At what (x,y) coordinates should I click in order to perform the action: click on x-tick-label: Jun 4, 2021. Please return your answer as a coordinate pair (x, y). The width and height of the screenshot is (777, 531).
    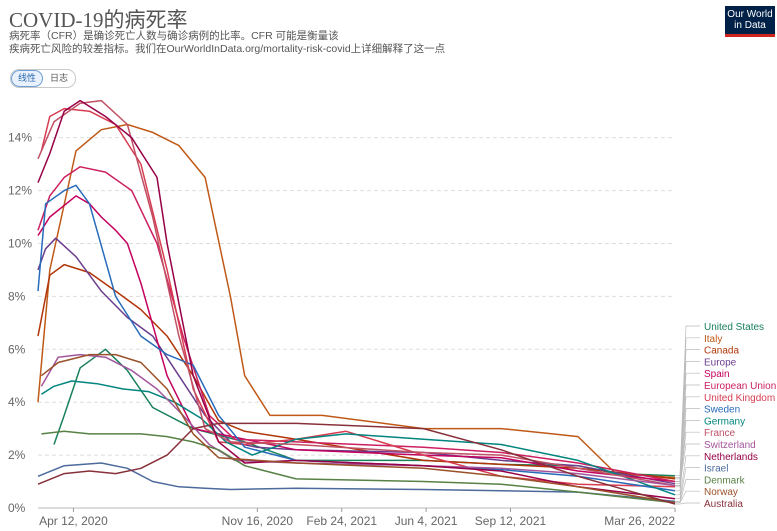
    Looking at the image, I should click on (426, 521).